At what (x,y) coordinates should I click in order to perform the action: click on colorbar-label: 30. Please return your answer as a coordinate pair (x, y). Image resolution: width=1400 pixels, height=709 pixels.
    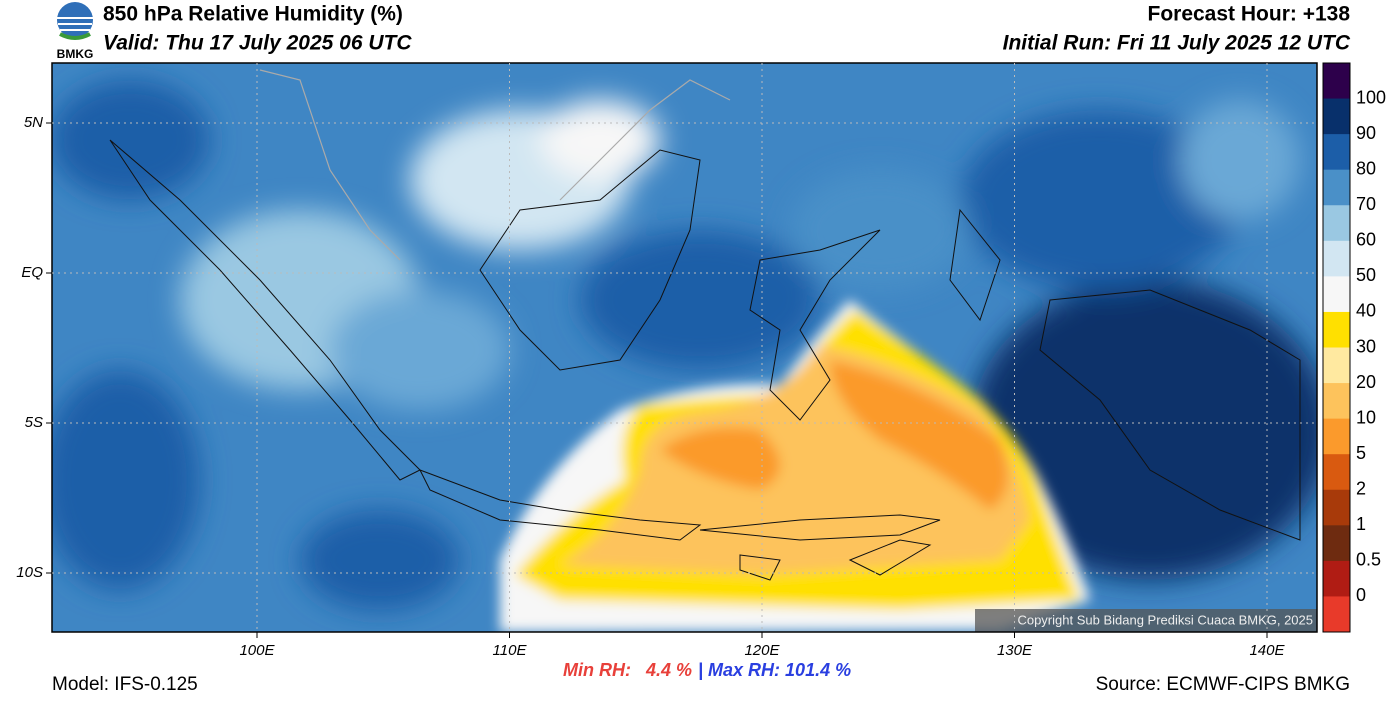
    Looking at the image, I should click on (1366, 346).